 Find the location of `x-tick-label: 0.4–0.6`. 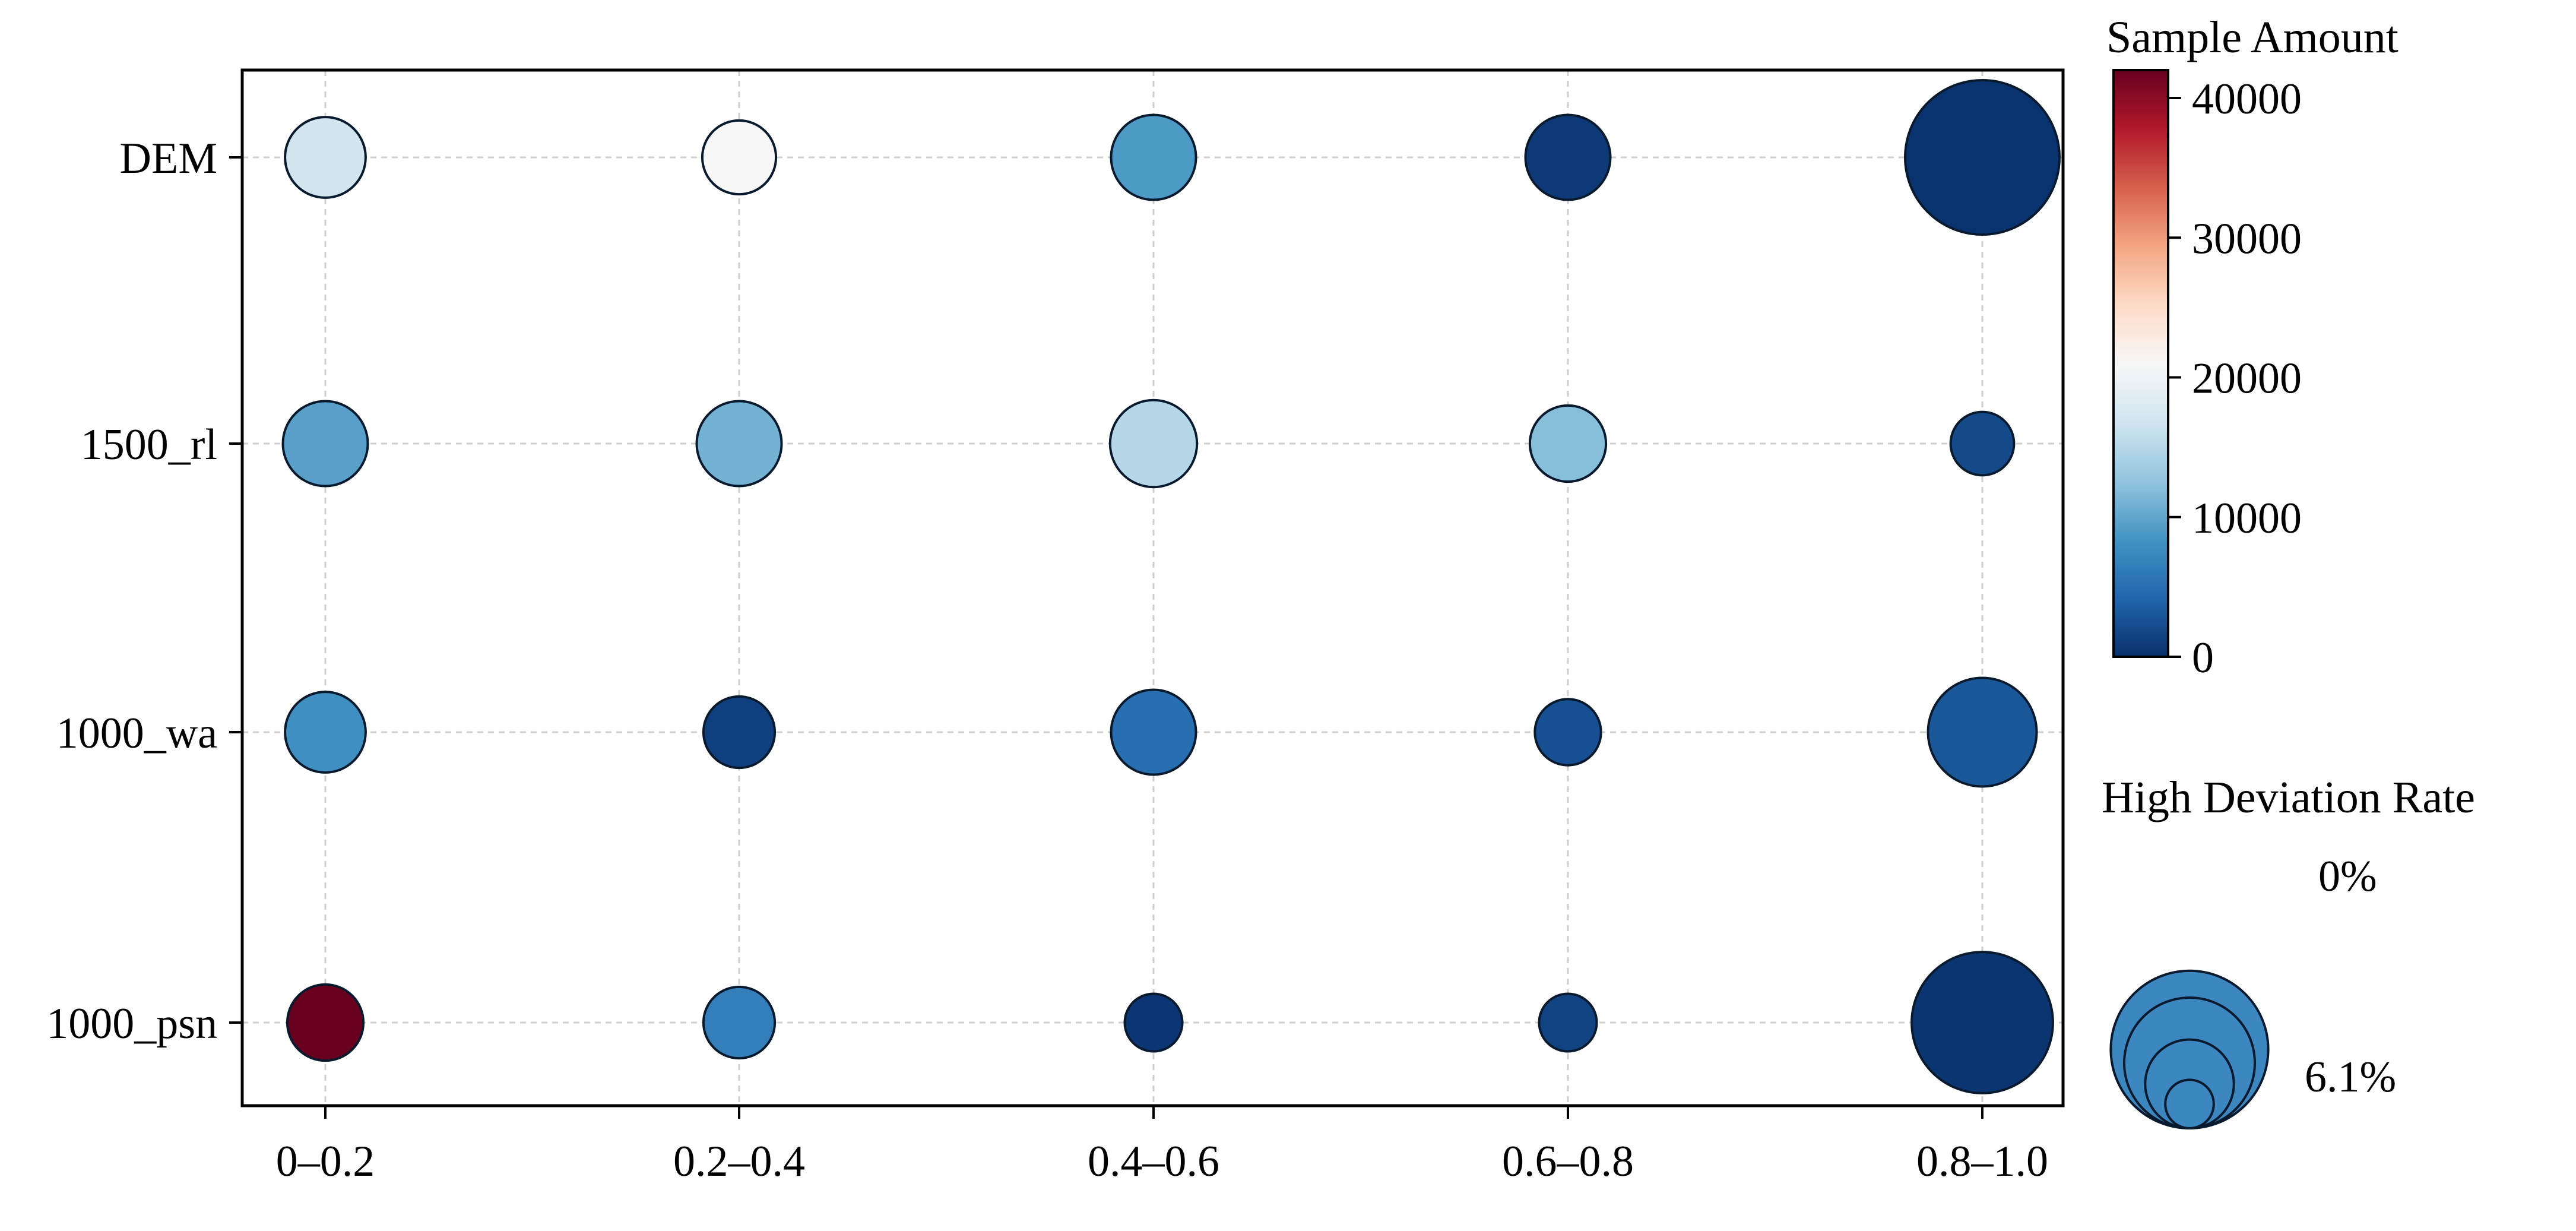

x-tick-label: 0.4–0.6 is located at coordinates (1153, 1162).